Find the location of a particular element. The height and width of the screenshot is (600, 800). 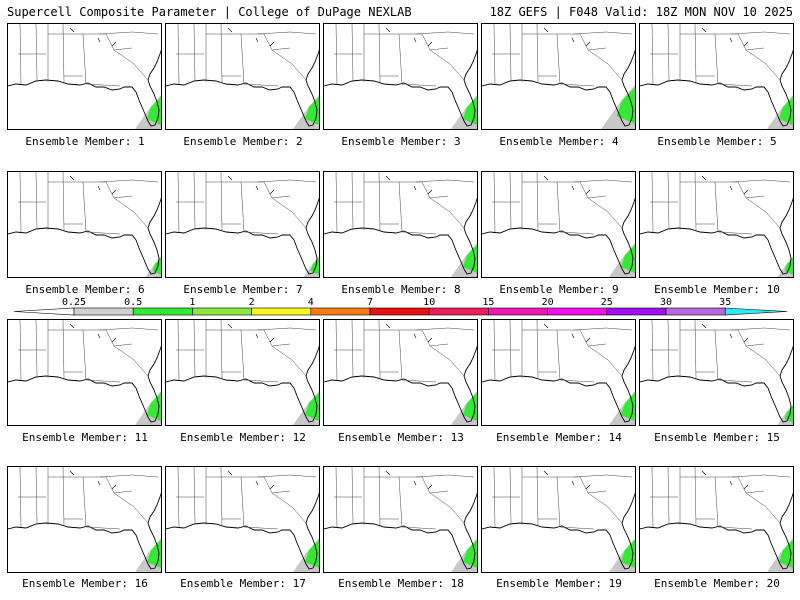

ensemble-member-label: Ensemble Member: 5 is located at coordinates (717, 141).